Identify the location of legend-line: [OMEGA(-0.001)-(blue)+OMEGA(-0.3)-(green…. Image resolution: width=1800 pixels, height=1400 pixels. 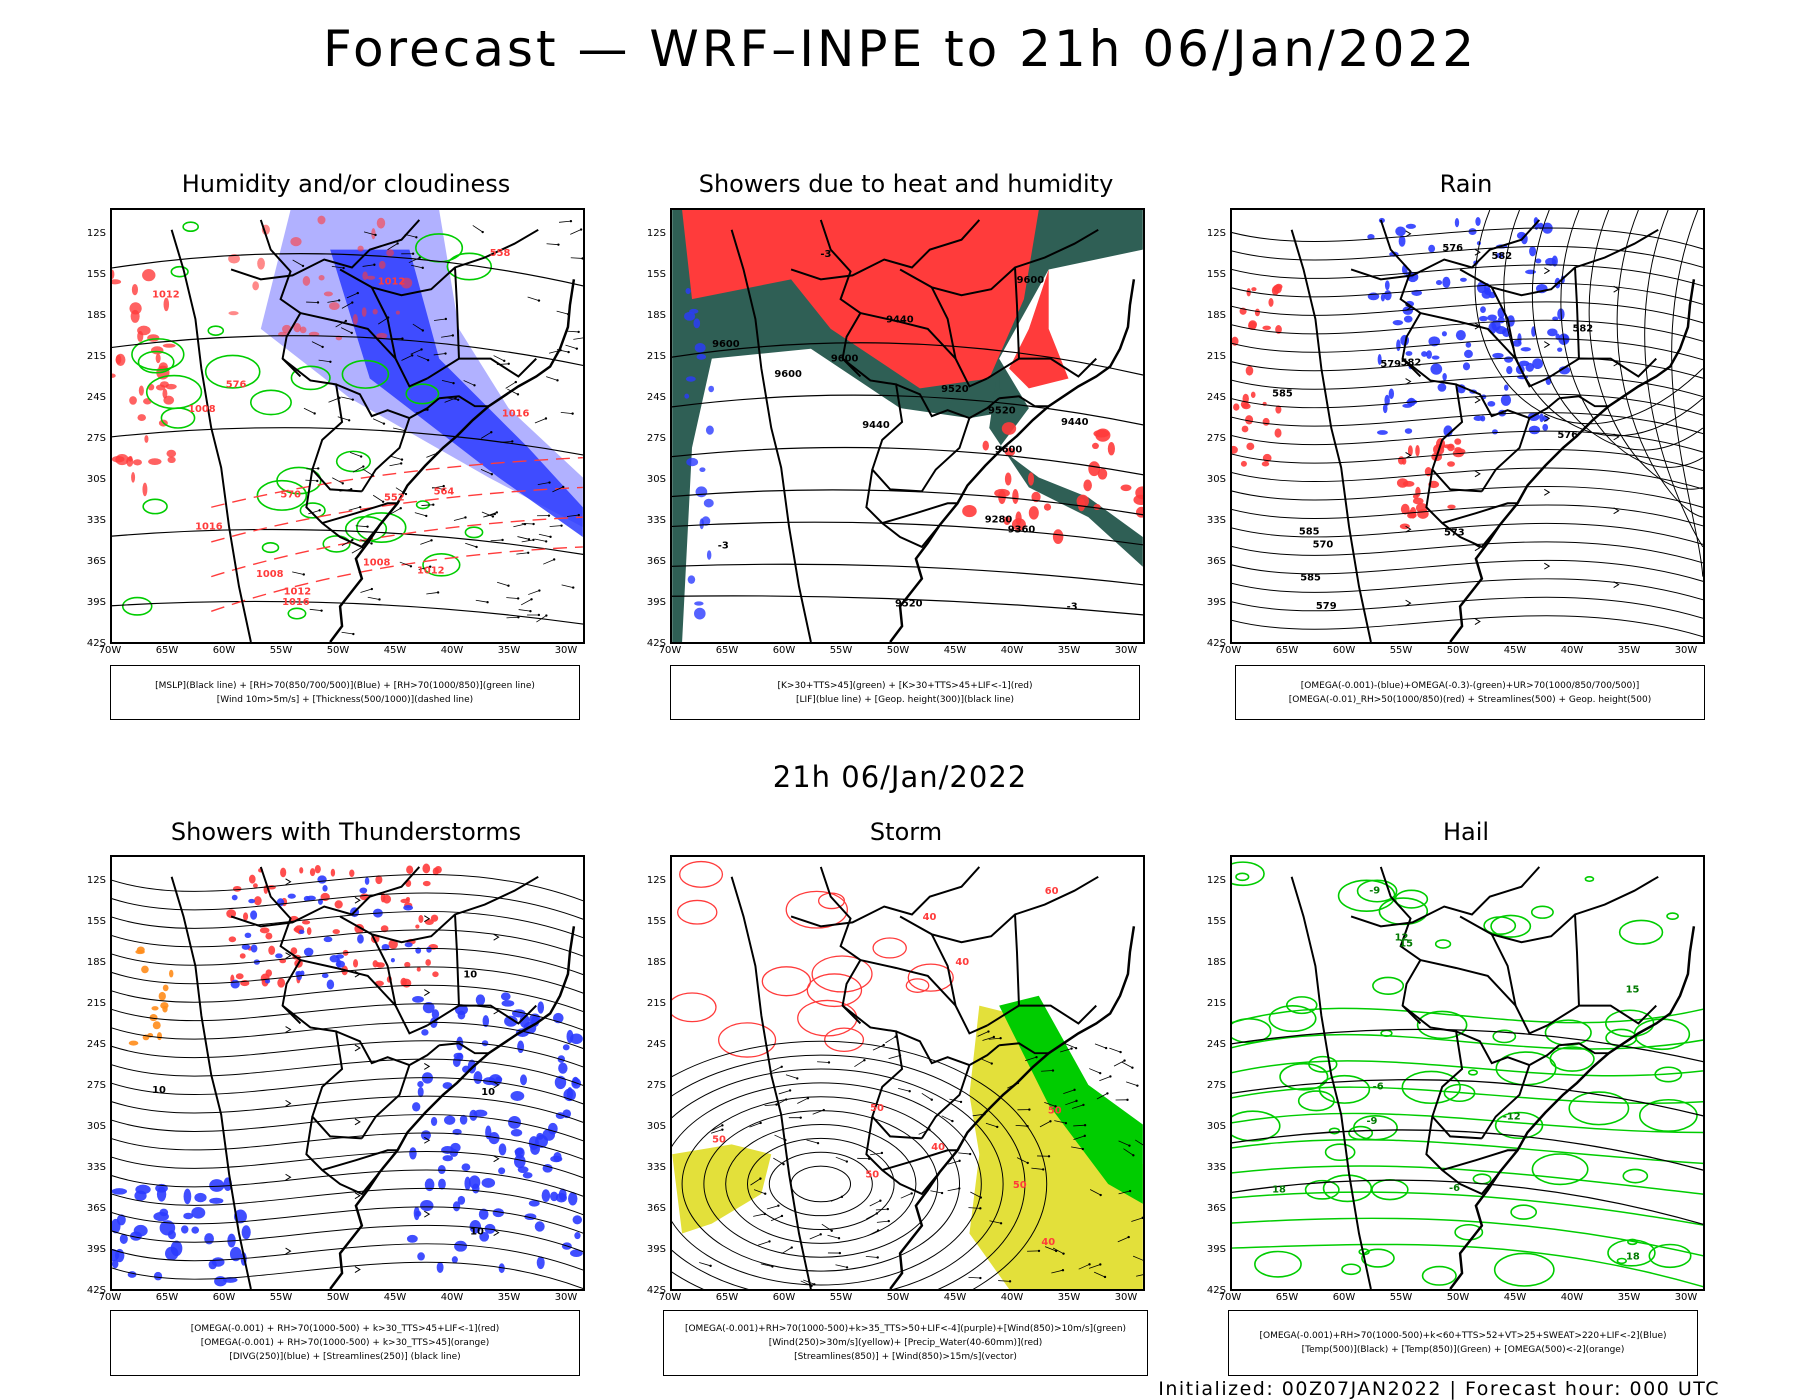
(1470, 685).